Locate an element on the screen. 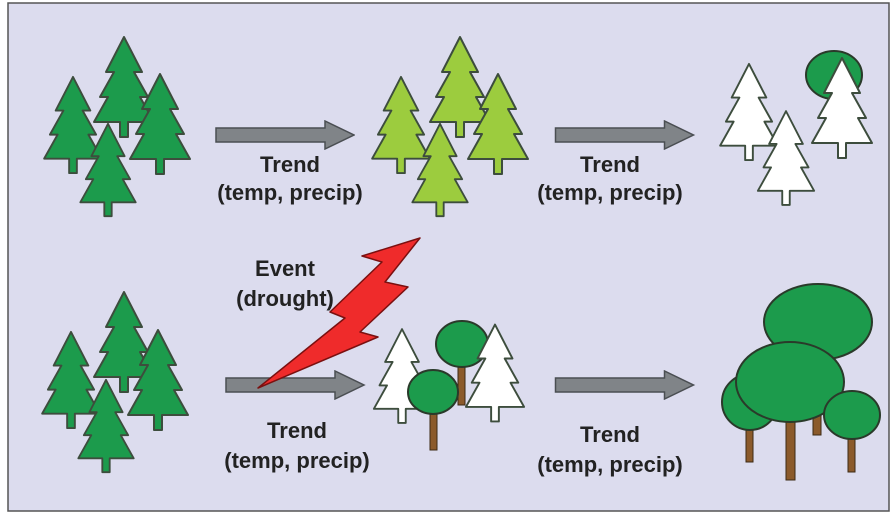 The image size is (892, 516). lightning is located at coordinates (339, 313).